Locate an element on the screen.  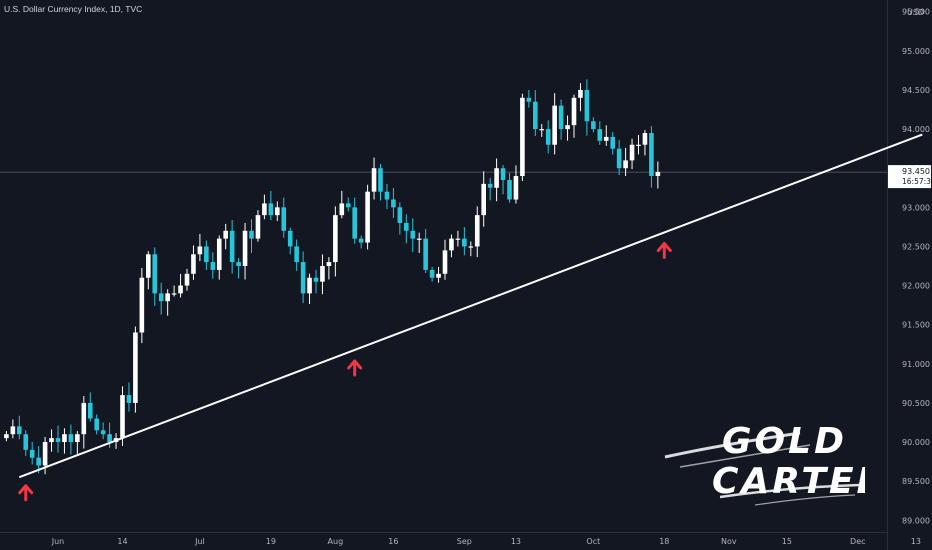
x-tick-label: 19 is located at coordinates (271, 541).